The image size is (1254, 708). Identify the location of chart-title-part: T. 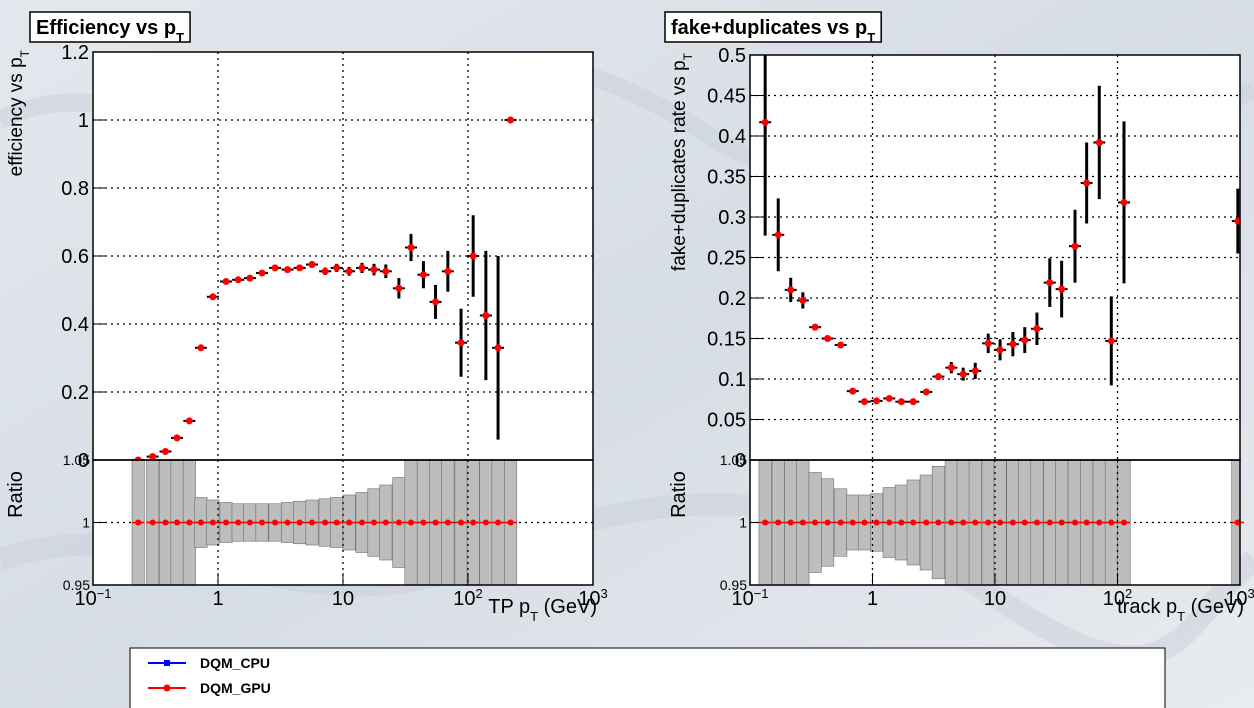
(180, 37).